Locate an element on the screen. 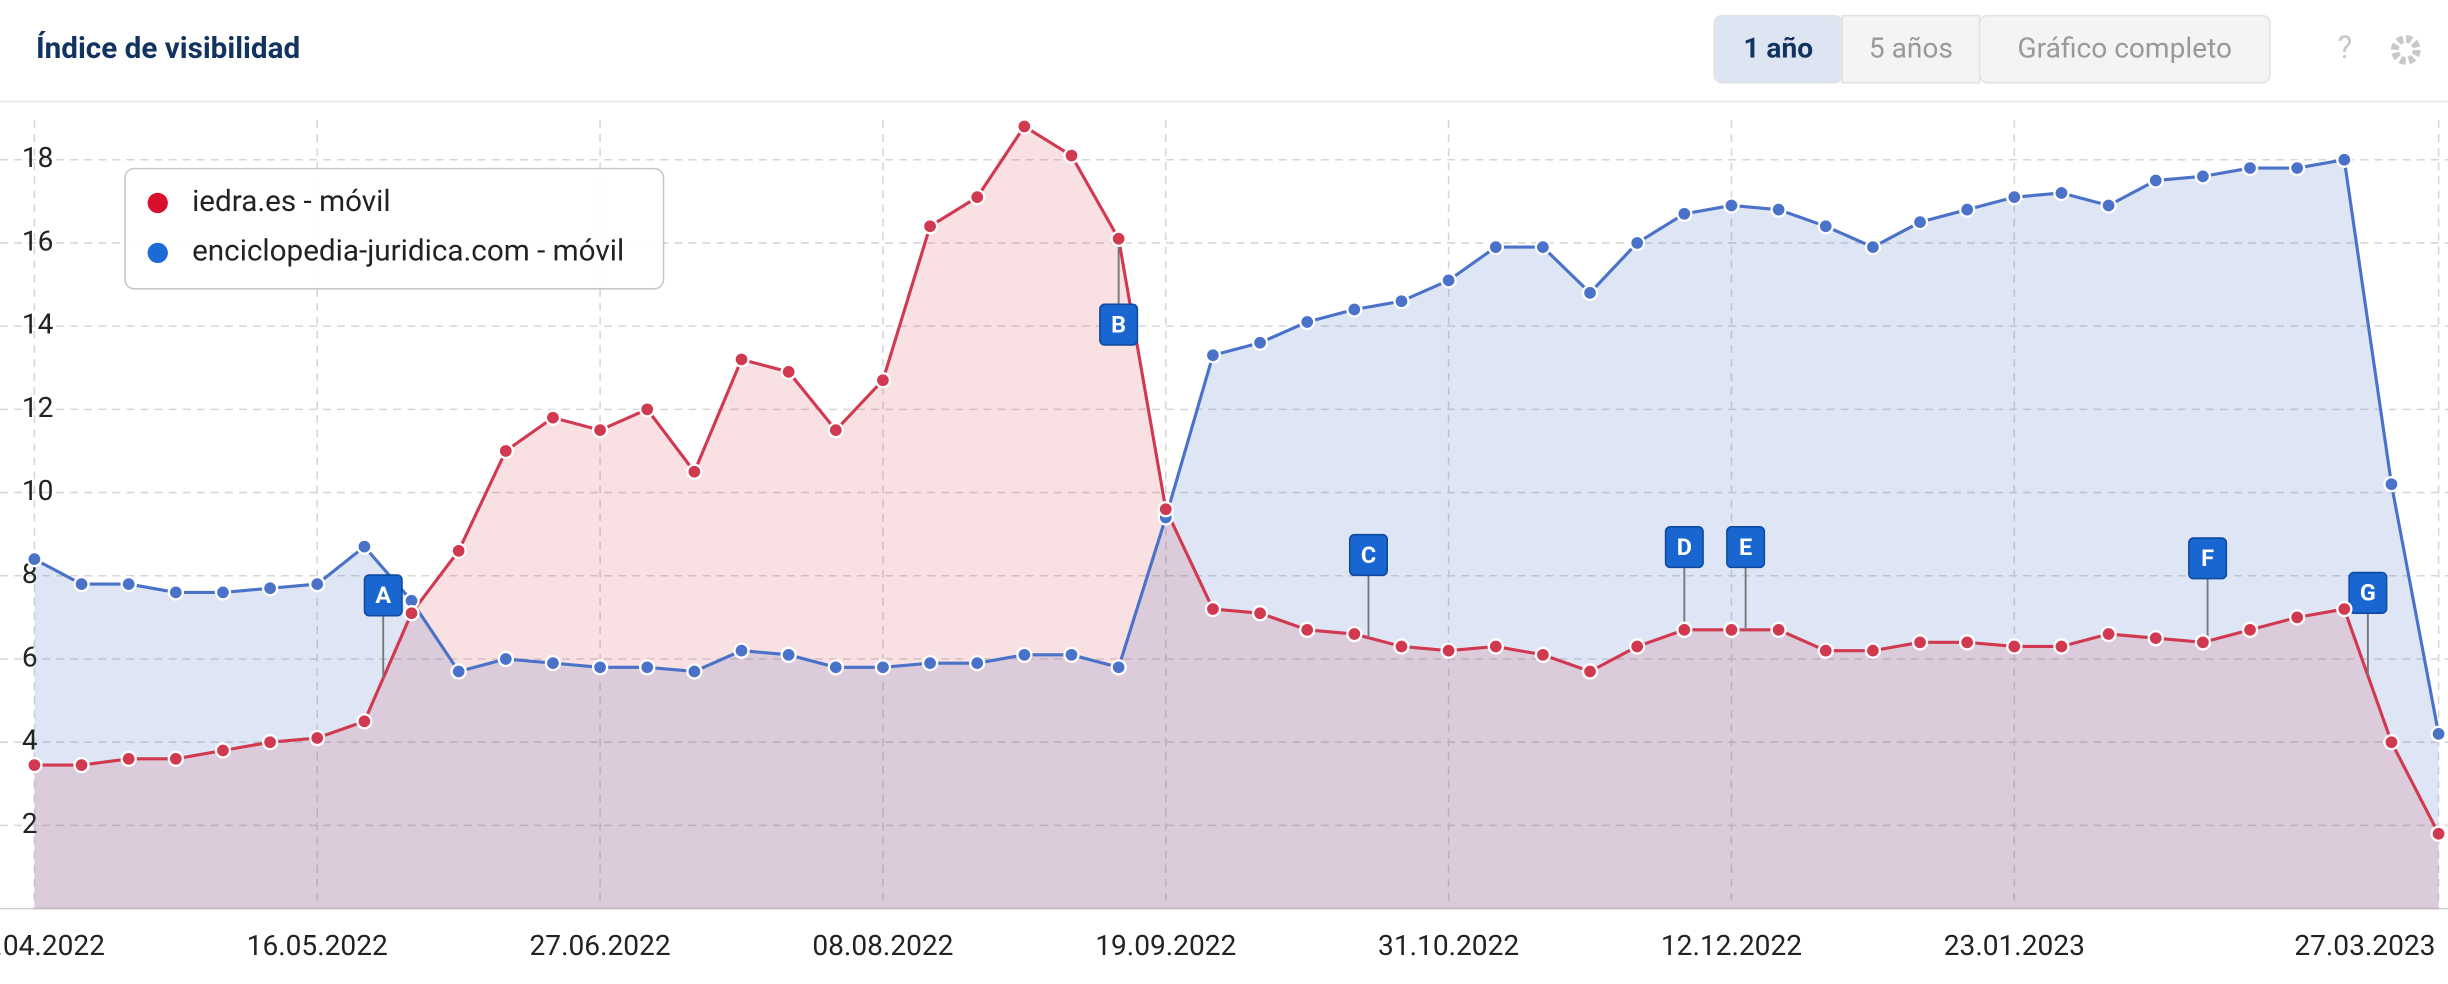 This screenshot has width=2448, height=984. event-label: B is located at coordinates (1118, 324).